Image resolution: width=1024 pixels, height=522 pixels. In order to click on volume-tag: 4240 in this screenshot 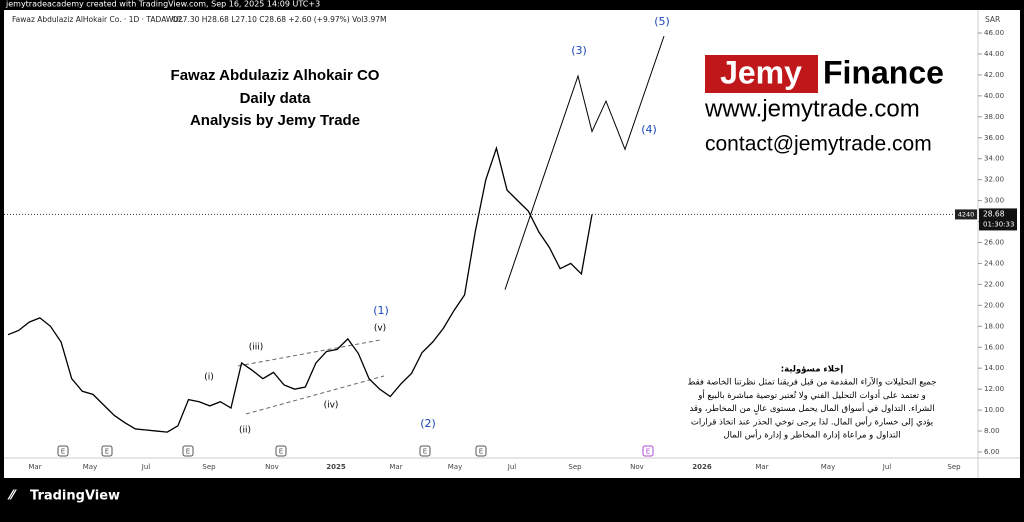, I will do `click(966, 214)`.